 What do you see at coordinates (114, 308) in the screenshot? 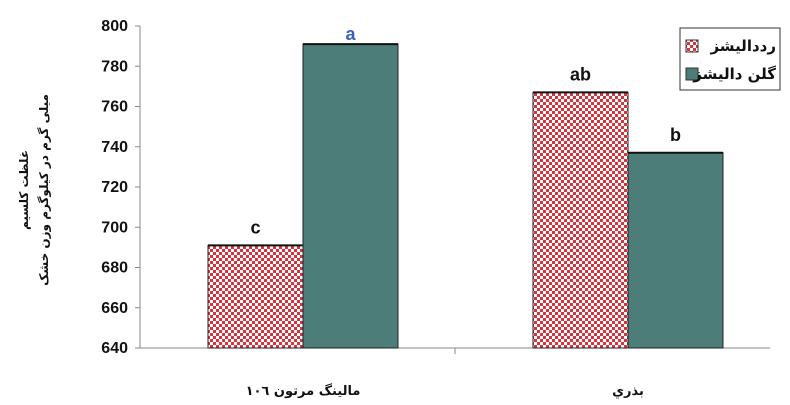
I see `y-tick-label: 660` at bounding box center [114, 308].